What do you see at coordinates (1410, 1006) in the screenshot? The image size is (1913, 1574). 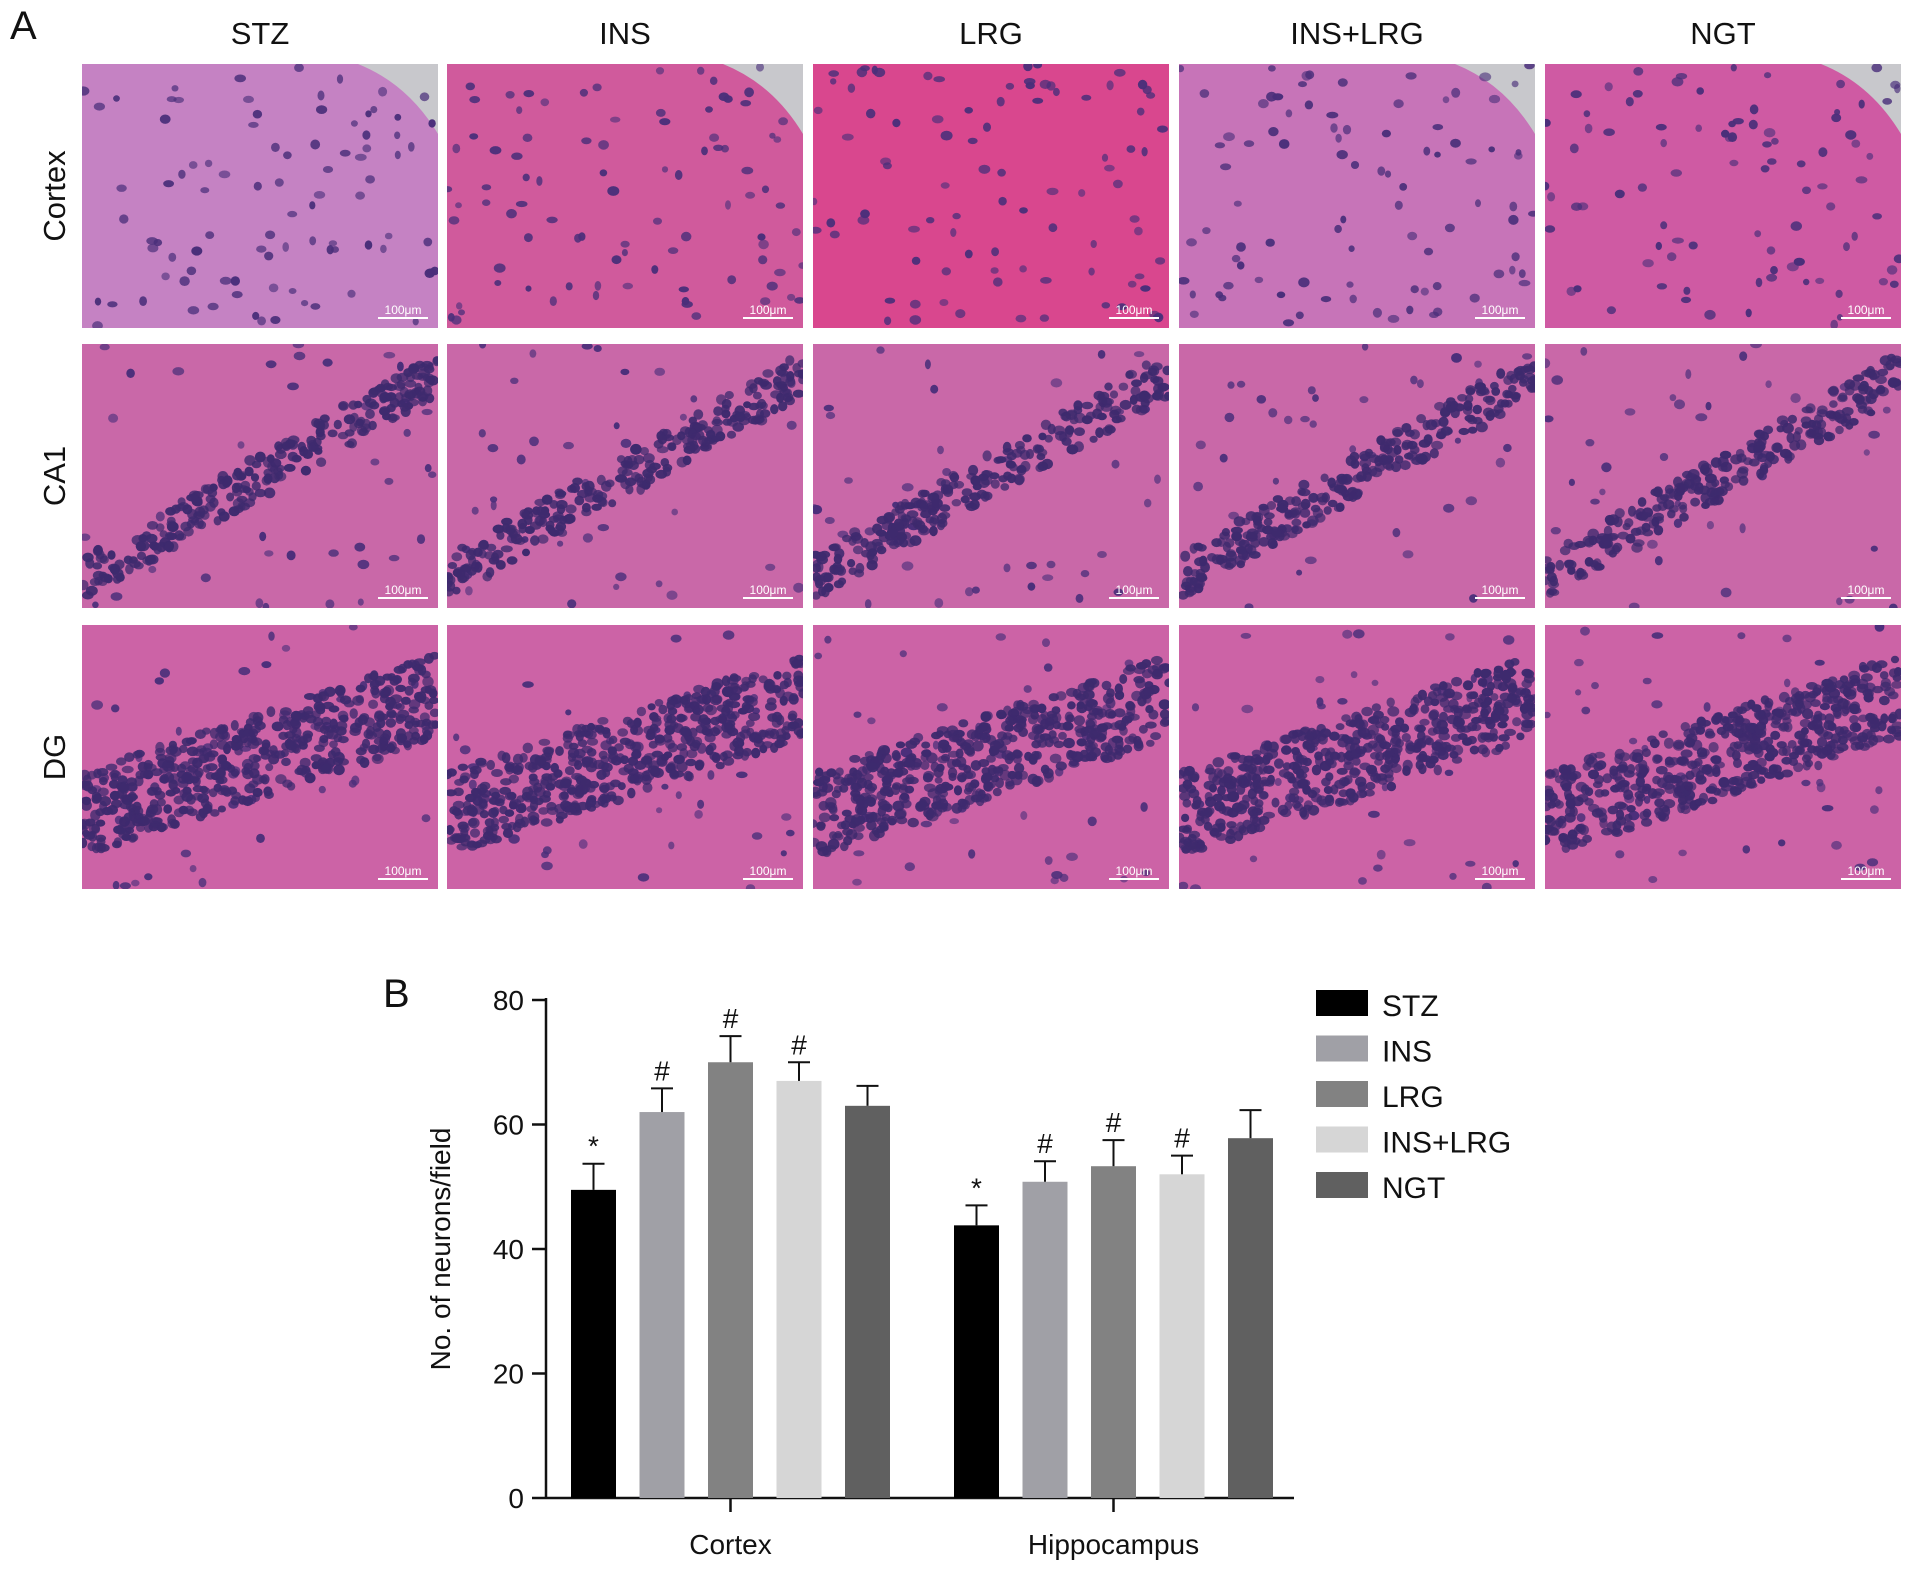 I see `legend-label-stz: STZ` at bounding box center [1410, 1006].